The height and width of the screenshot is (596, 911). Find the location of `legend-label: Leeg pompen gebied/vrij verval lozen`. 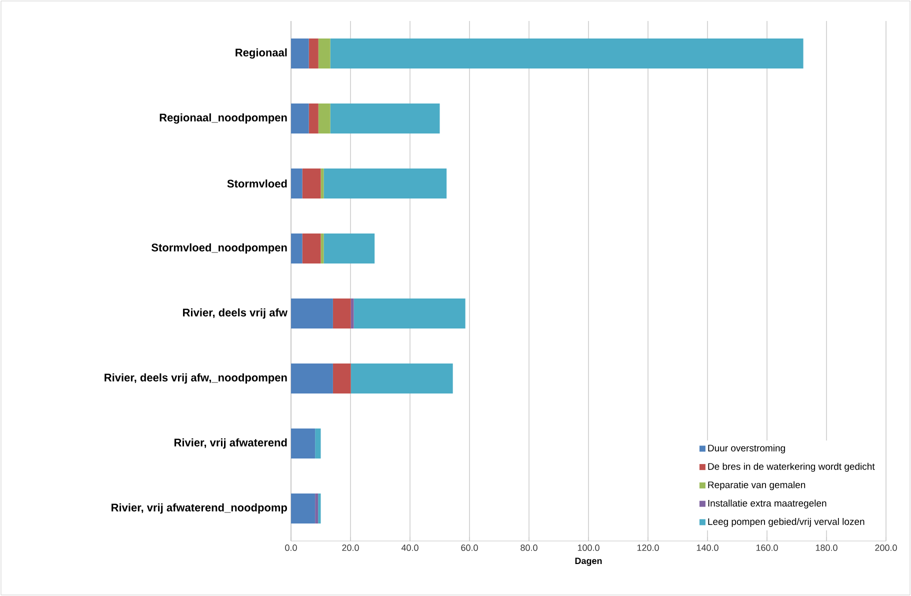

legend-label: Leeg pompen gebied/vrij verval lozen is located at coordinates (786, 522).